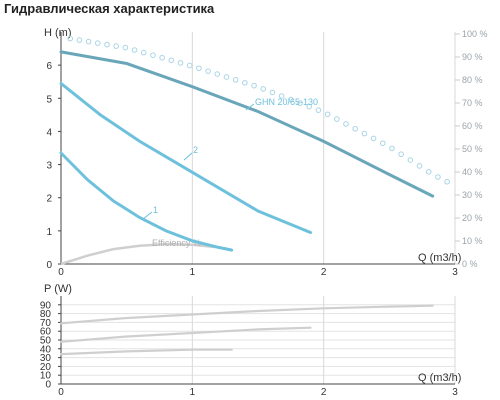 The height and width of the screenshot is (400, 500). Describe the element at coordinates (472, 149) in the screenshot. I see `efficiency-tick-label: 50 %` at that location.